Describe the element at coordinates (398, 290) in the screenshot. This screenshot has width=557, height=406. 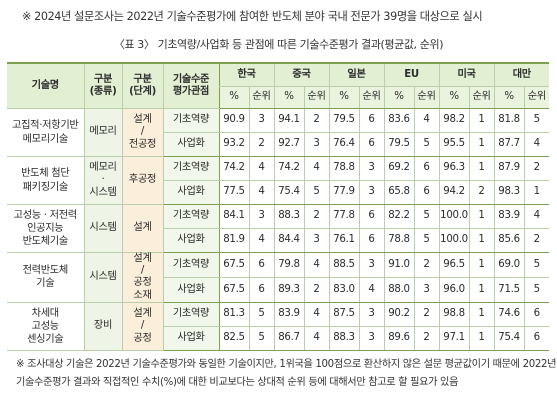
I see `percent-cell: 88.0` at that location.